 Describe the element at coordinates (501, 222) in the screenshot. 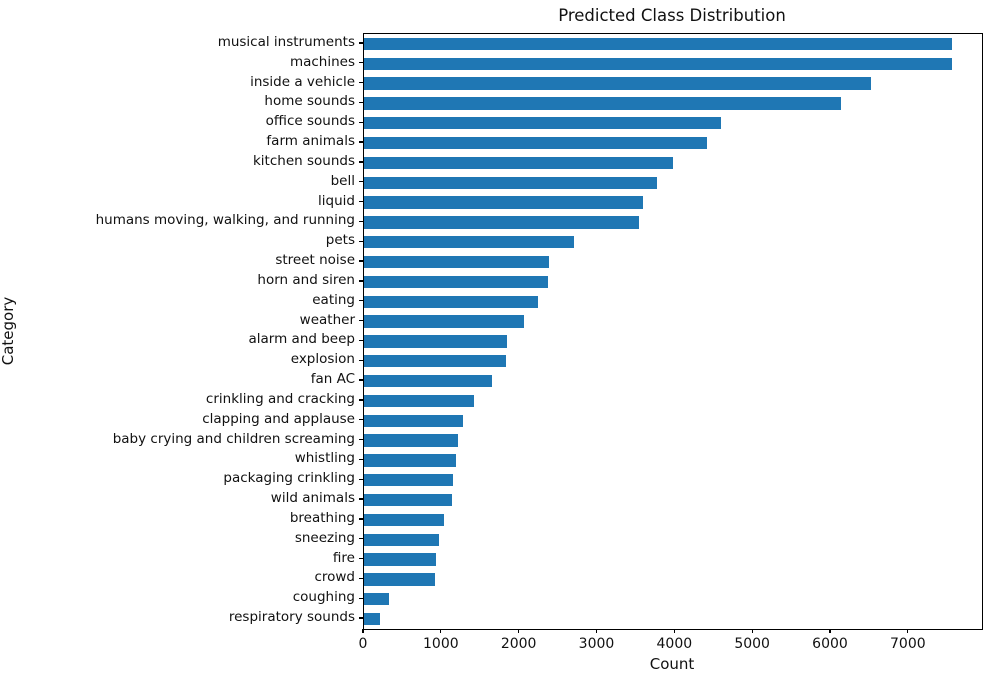

I see `bar-humans-moving-walking-and-running` at that location.